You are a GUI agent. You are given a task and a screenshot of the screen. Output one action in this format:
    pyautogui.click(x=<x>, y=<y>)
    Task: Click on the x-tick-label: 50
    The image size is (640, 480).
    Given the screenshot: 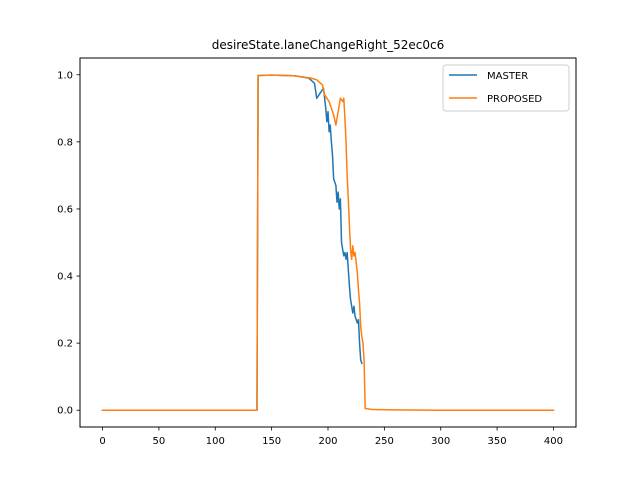 What is the action you would take?
    pyautogui.click(x=159, y=441)
    